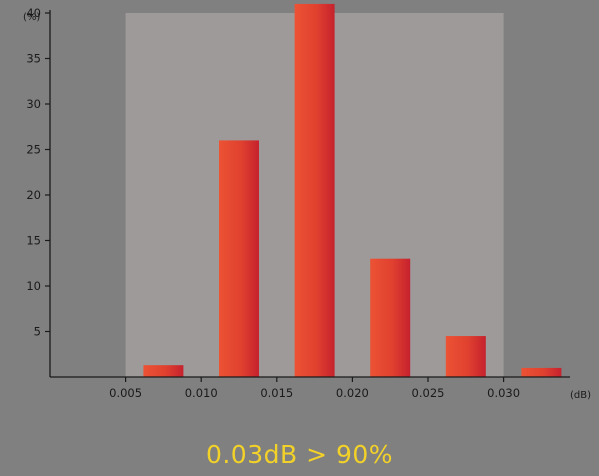 Image resolution: width=599 pixels, height=476 pixels. What do you see at coordinates (299, 454) in the screenshot?
I see `threshold-caption: 0.03dB > 90%` at bounding box center [299, 454].